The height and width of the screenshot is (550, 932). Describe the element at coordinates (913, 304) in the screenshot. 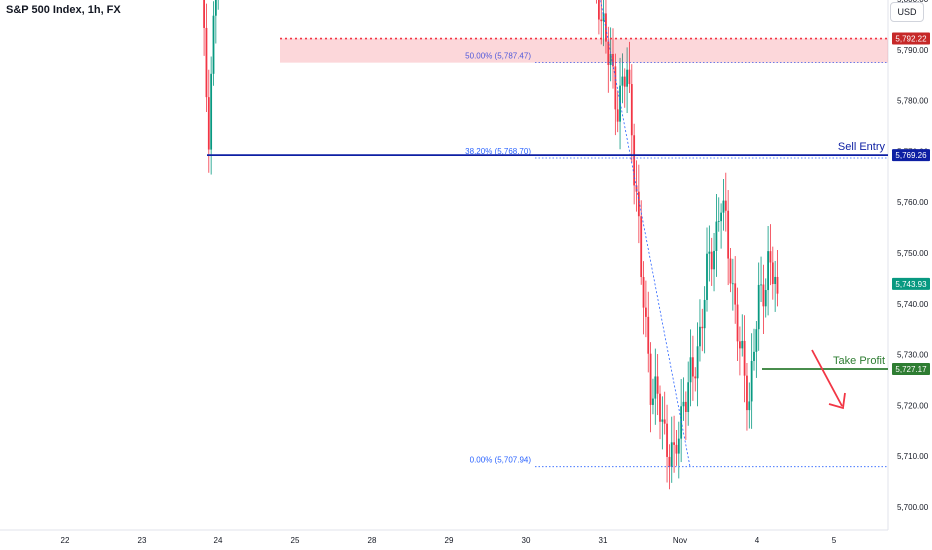

I see `y-tick-label: 5,740.00` at that location.